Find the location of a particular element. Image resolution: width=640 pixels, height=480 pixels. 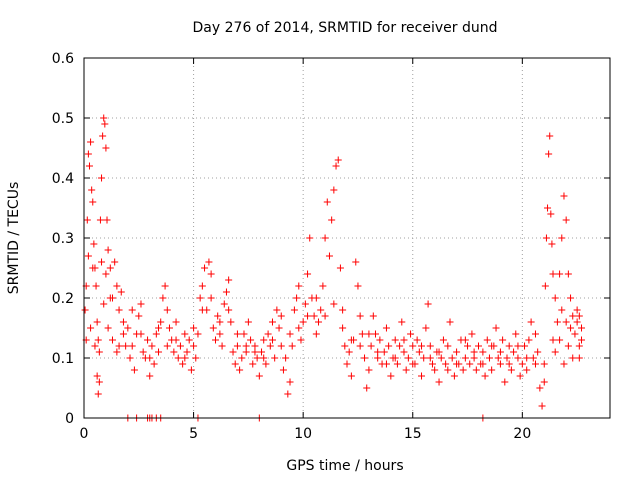

y-tick-label: 0.3 is located at coordinates (63, 239).